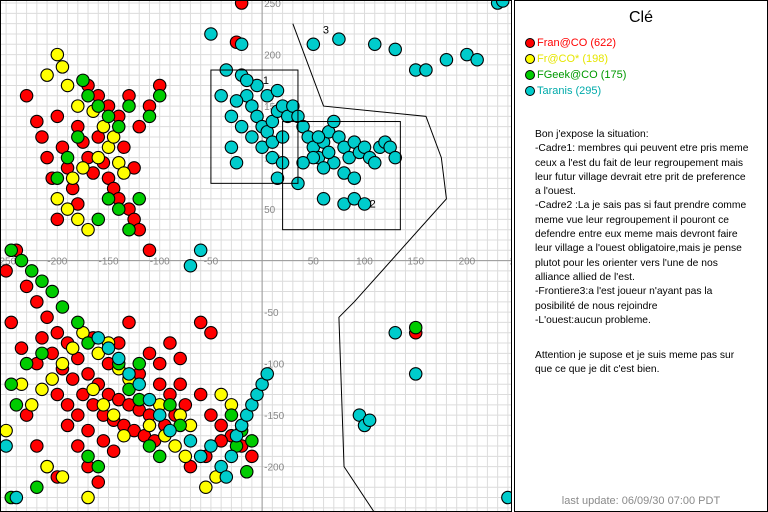  Describe the element at coordinates (575, 75) in the screenshot. I see `legend-item-fgeek: FGeek@CO (175)` at that location.